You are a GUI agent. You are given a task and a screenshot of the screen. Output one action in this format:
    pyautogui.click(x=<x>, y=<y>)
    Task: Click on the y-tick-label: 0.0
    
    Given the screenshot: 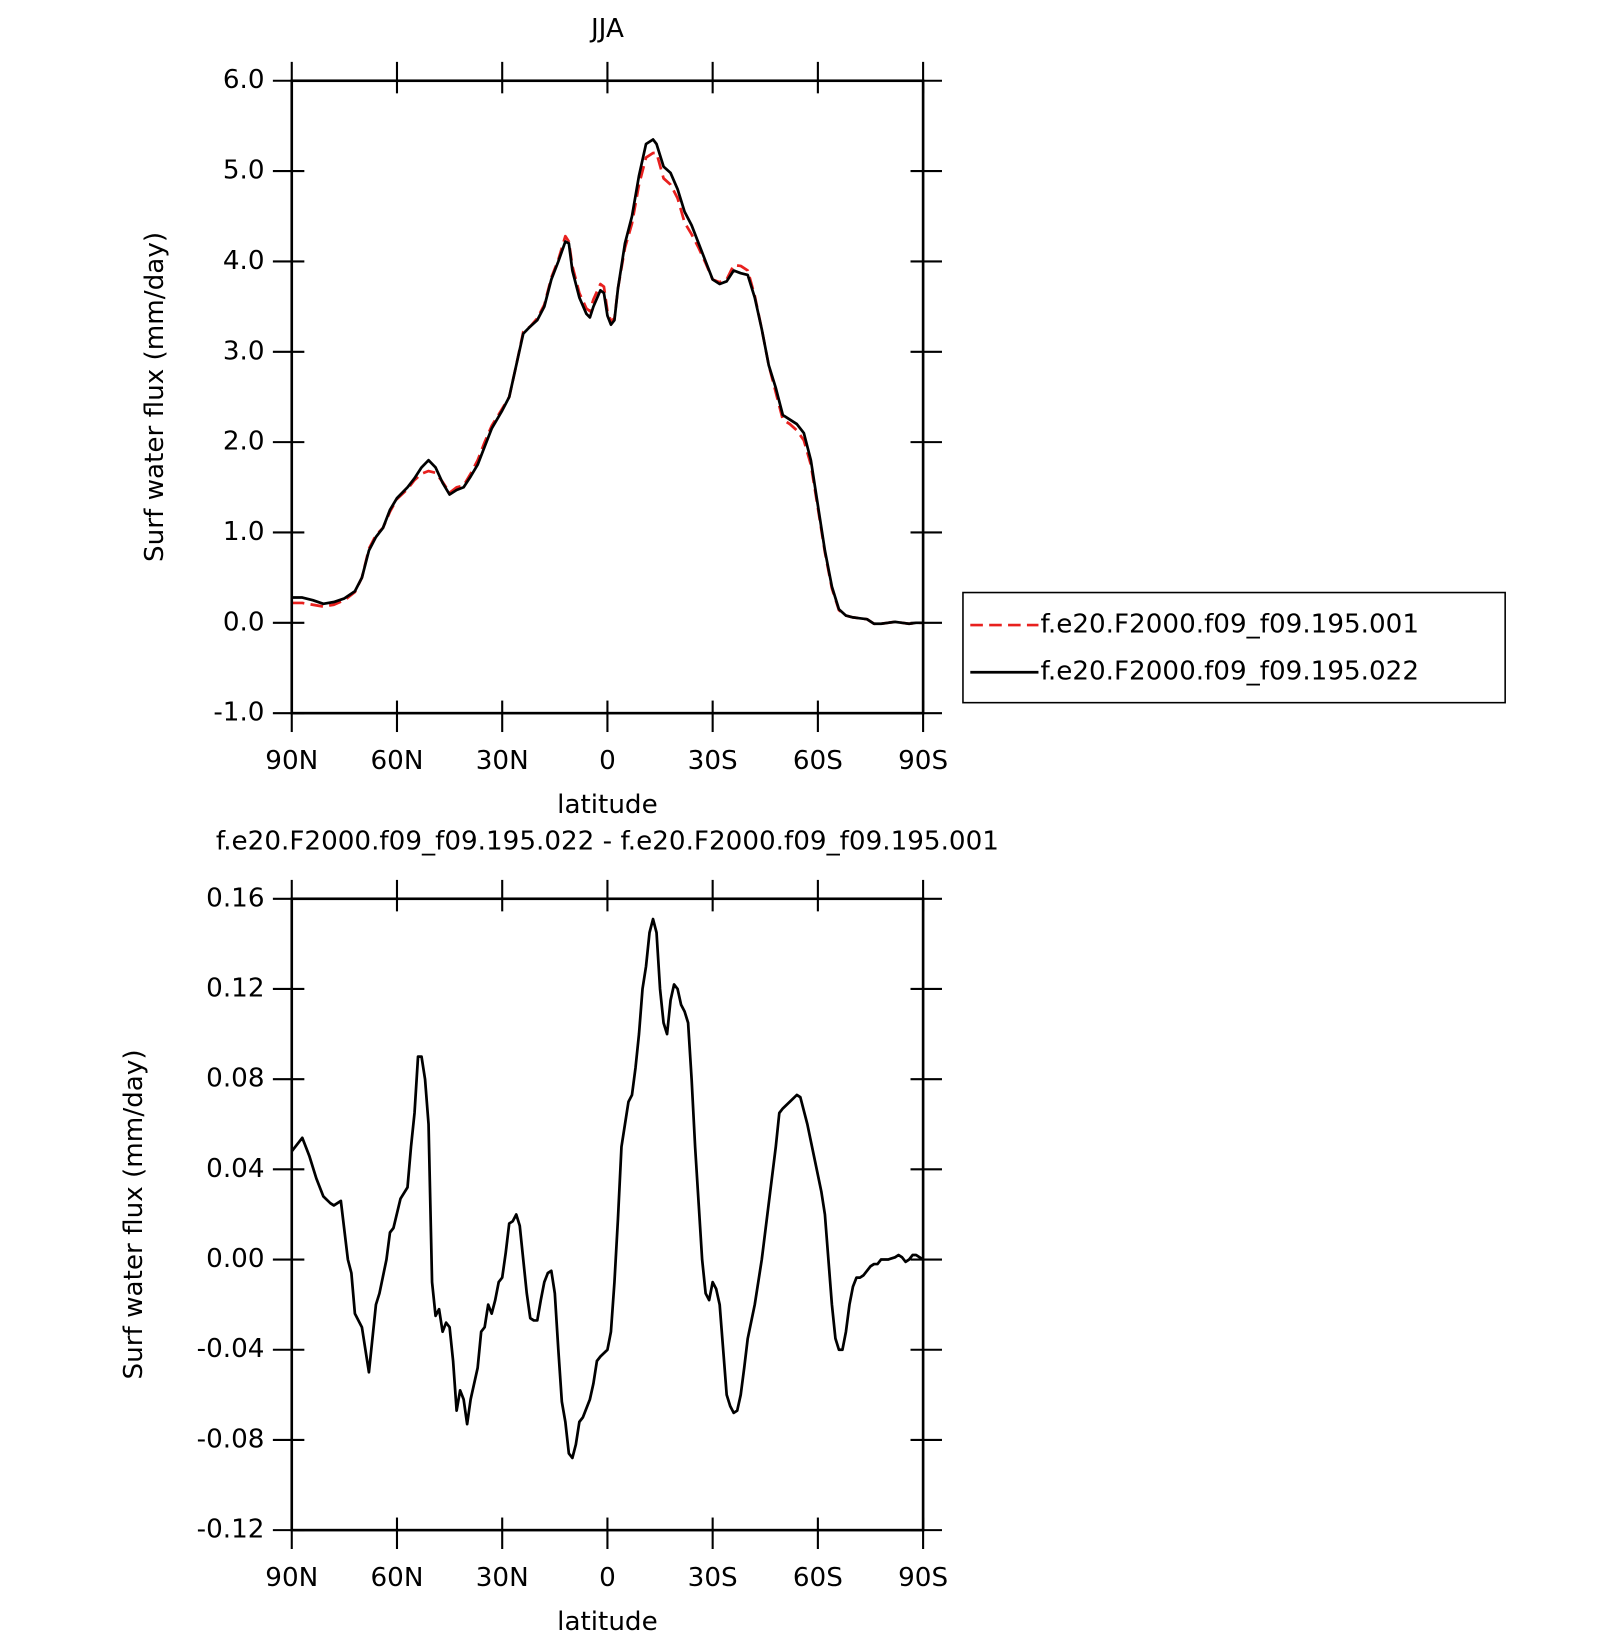 What is the action you would take?
    pyautogui.click(x=244, y=622)
    